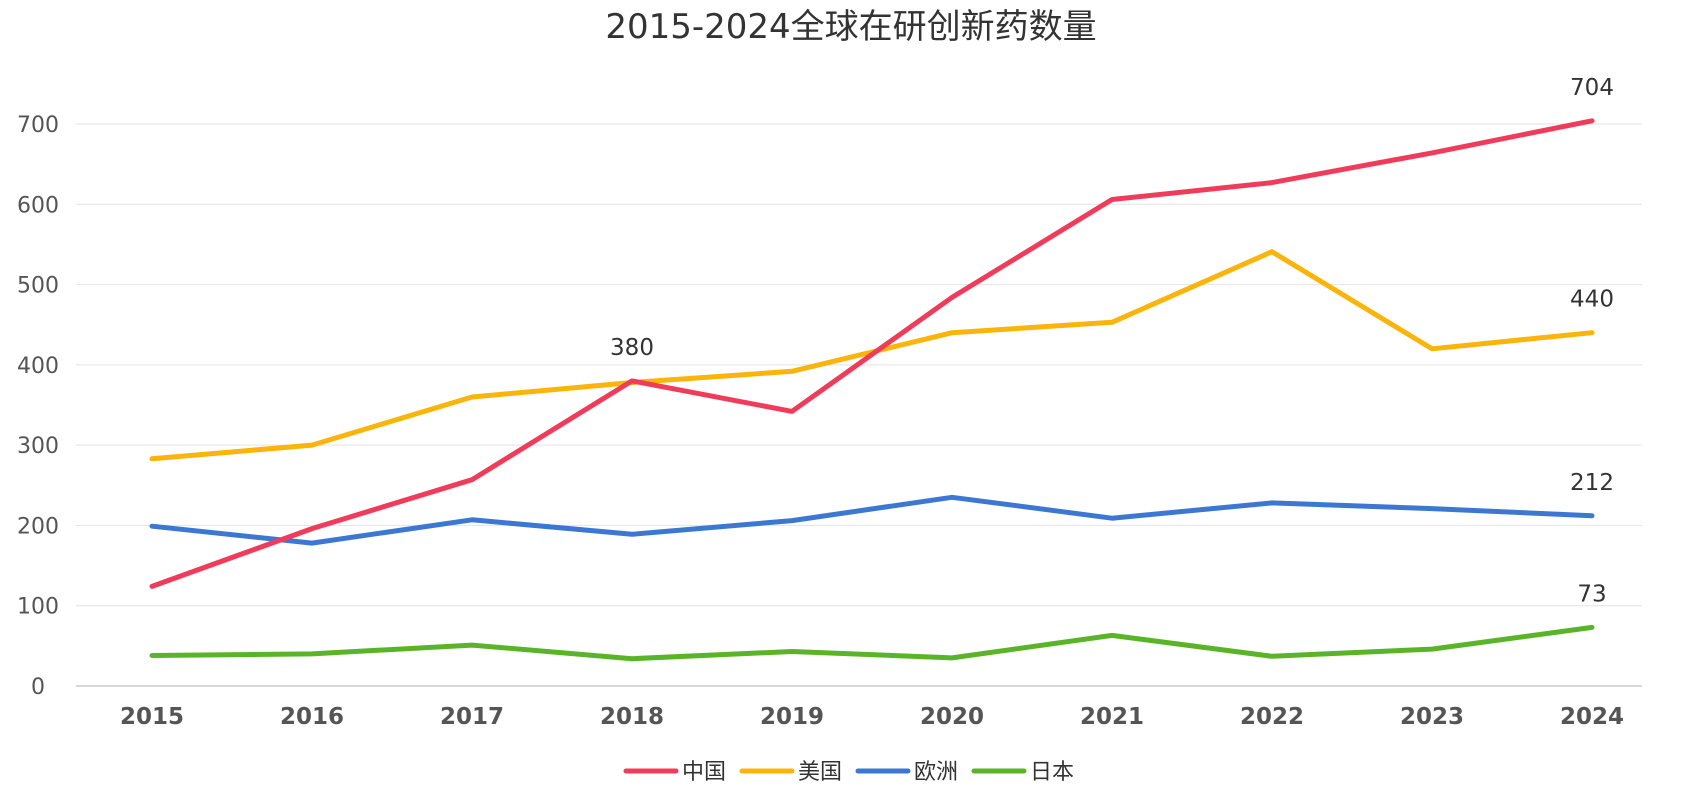 The width and height of the screenshot is (1686, 802). Describe the element at coordinates (38, 366) in the screenshot. I see `y-tick-label: 400` at that location.